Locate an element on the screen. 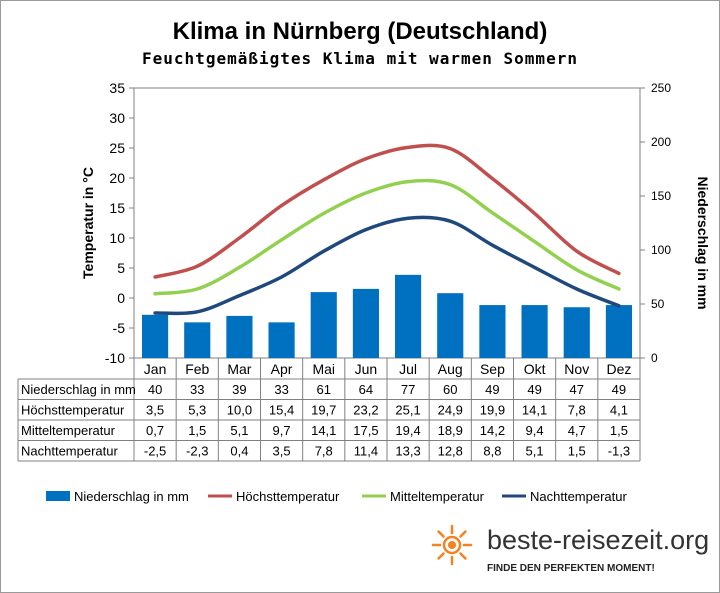 This screenshot has width=720, height=593. category-label: Mar is located at coordinates (239, 369).